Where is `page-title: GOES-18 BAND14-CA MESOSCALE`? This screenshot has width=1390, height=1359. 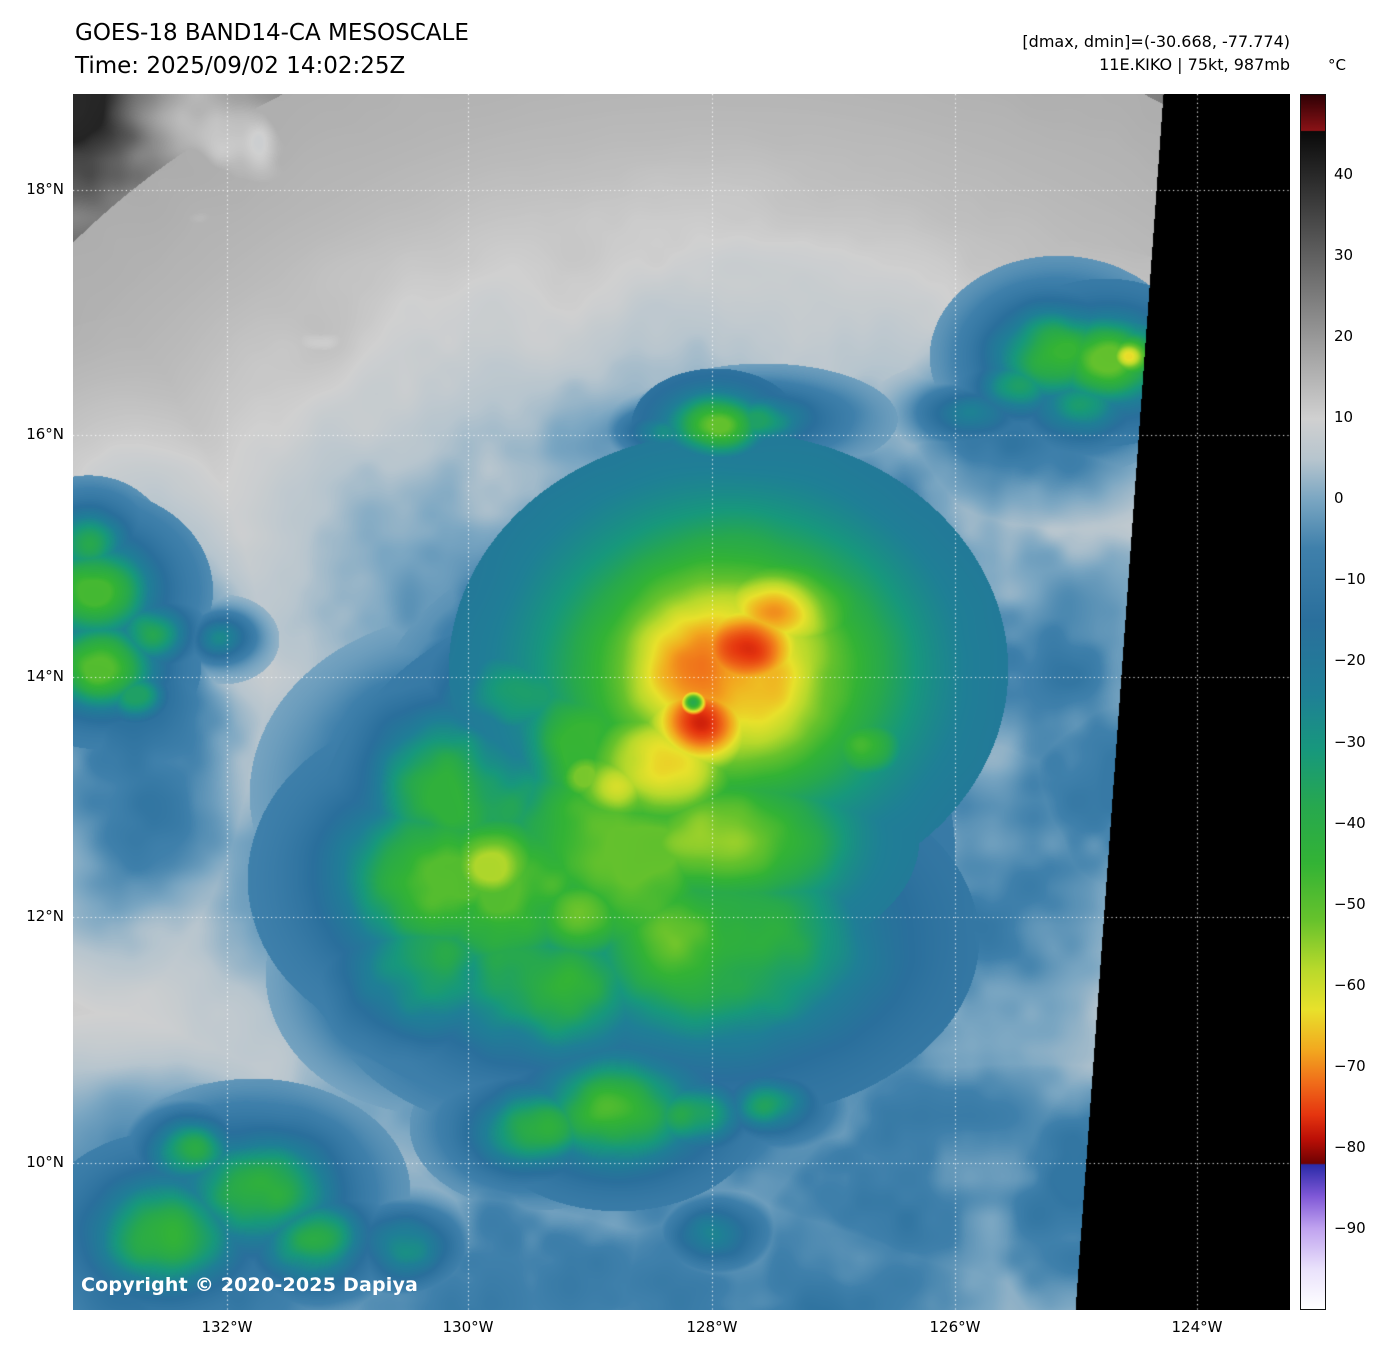
page-title: GOES-18 BAND14-CA MESOSCALE is located at coordinates (272, 33).